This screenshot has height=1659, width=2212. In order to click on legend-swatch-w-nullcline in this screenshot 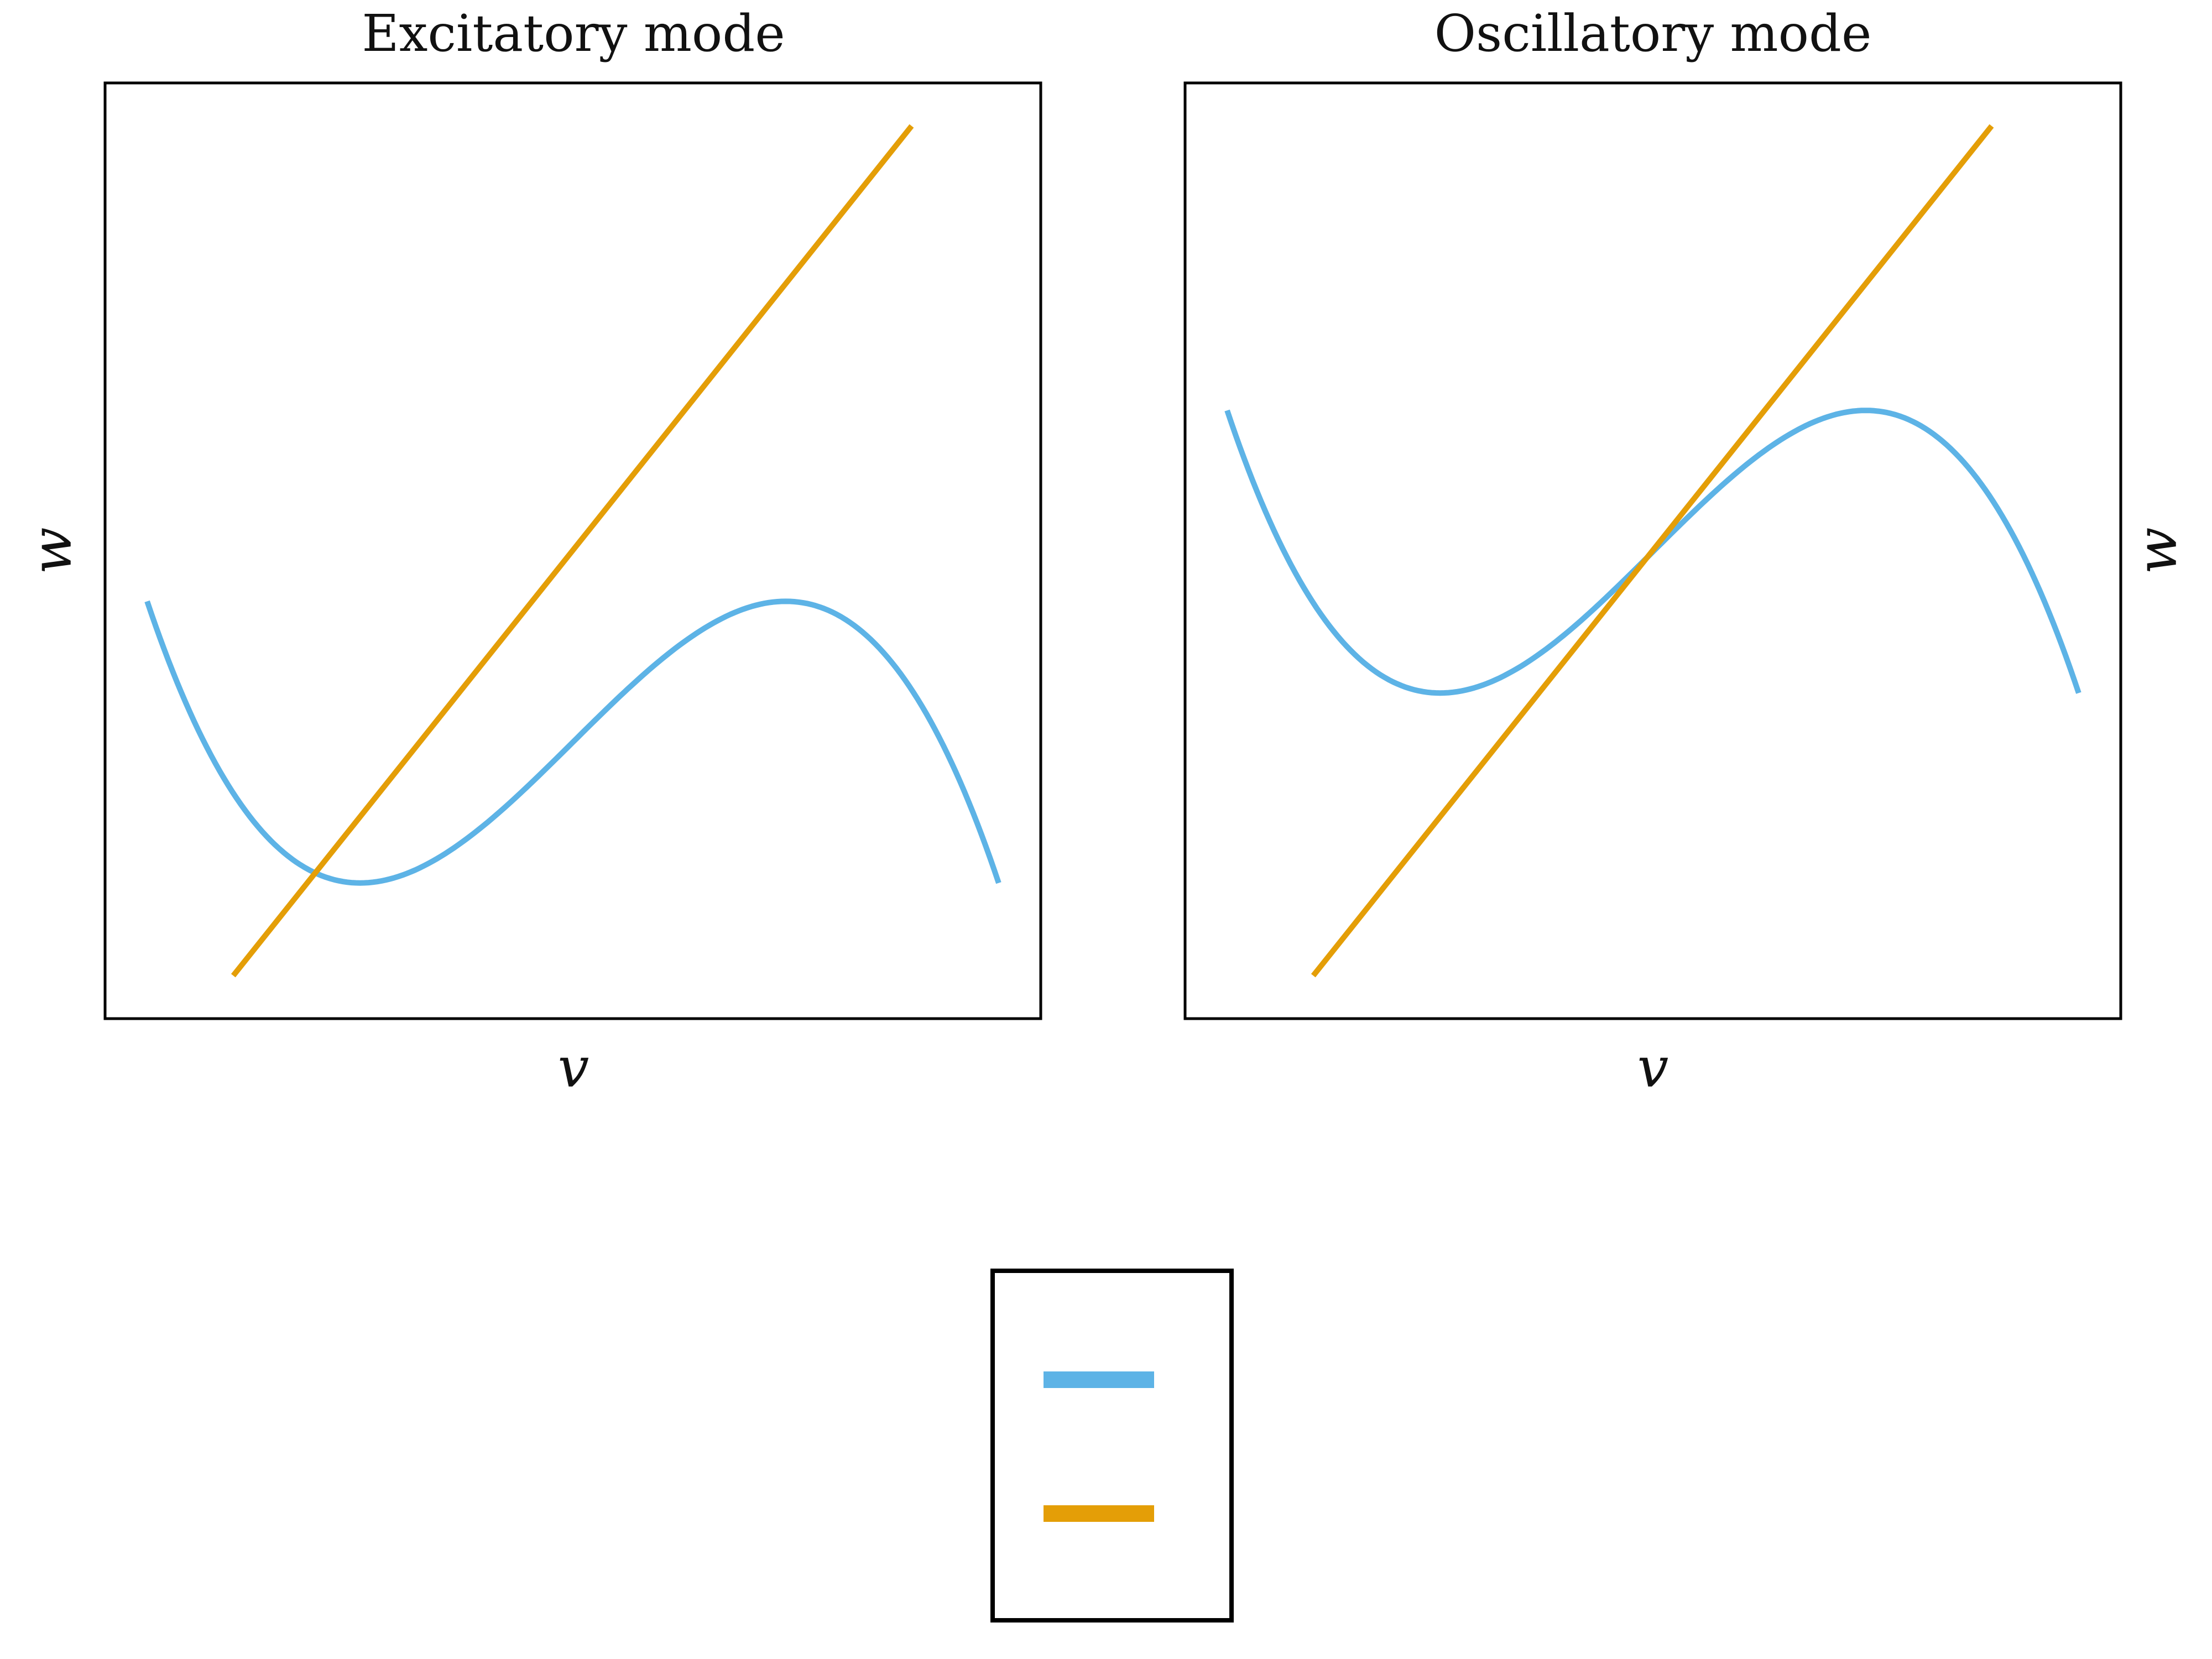, I will do `click(1099, 1514)`.